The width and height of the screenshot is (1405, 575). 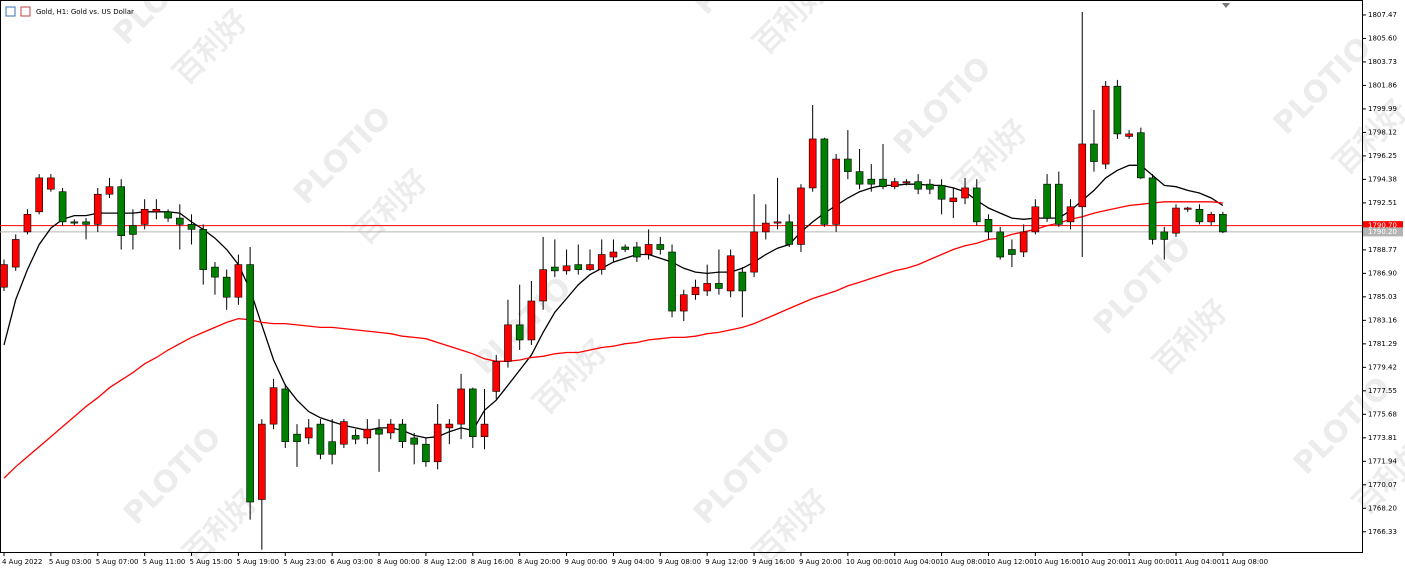 I want to click on x-tick-label: 10 Aug 04:00, so click(x=916, y=562).